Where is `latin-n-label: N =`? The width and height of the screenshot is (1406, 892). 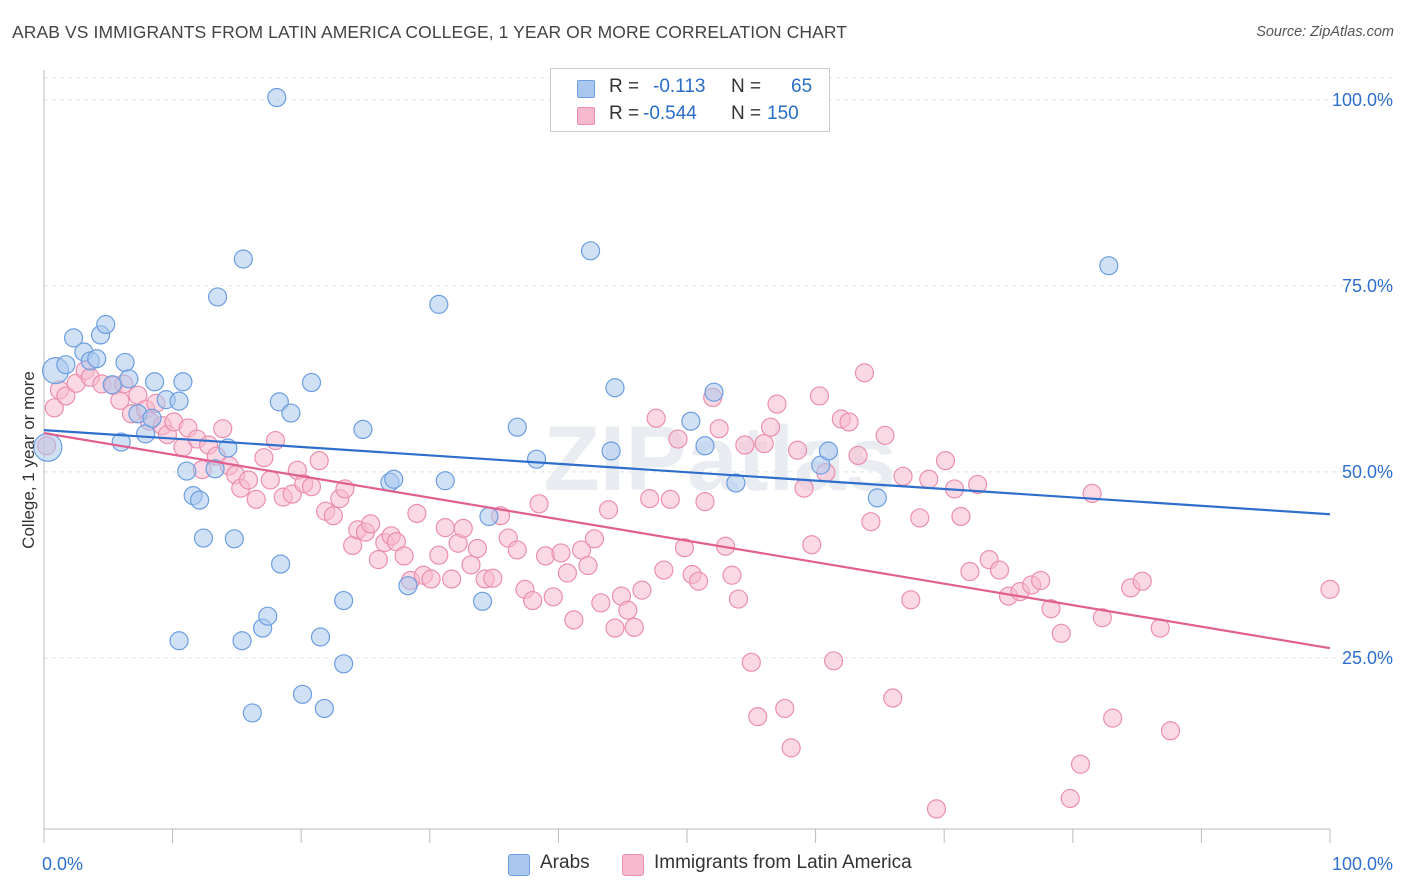
latin-n-label: N = is located at coordinates (746, 113).